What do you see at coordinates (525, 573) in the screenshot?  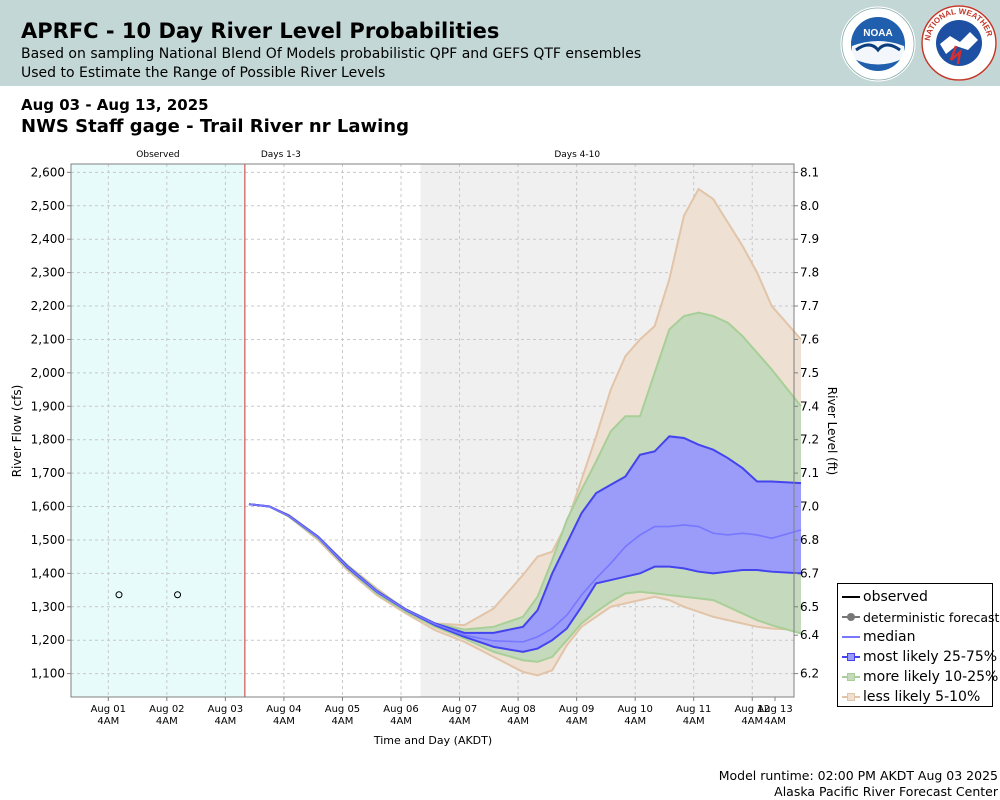 I see `median-line` at bounding box center [525, 573].